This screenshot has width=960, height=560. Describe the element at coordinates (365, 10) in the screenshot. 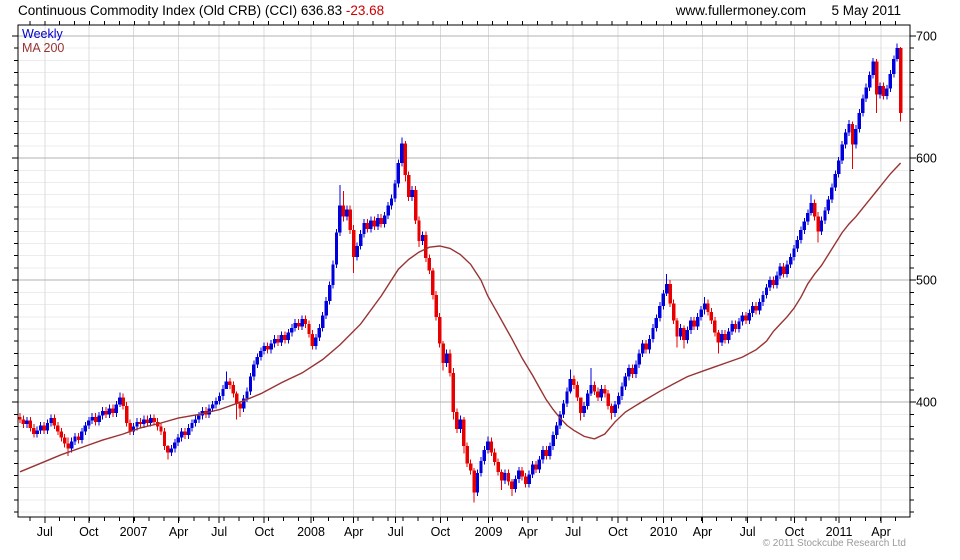

I see `price-change-value: -23.68` at that location.